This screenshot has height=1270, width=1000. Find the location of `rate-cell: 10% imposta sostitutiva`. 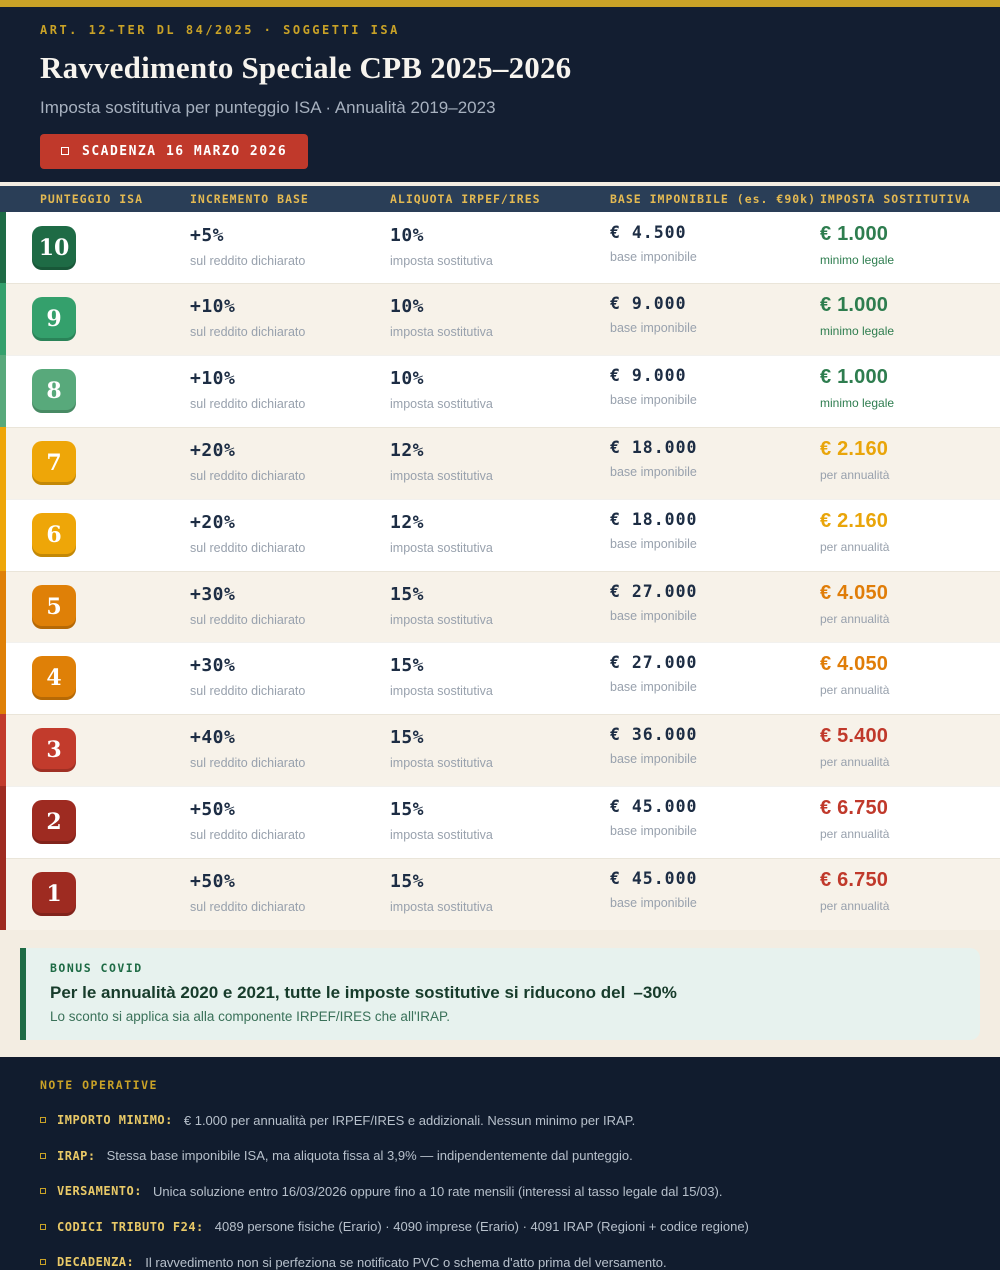

rate-cell: 10% imposta sostitutiva is located at coordinates (500, 319).